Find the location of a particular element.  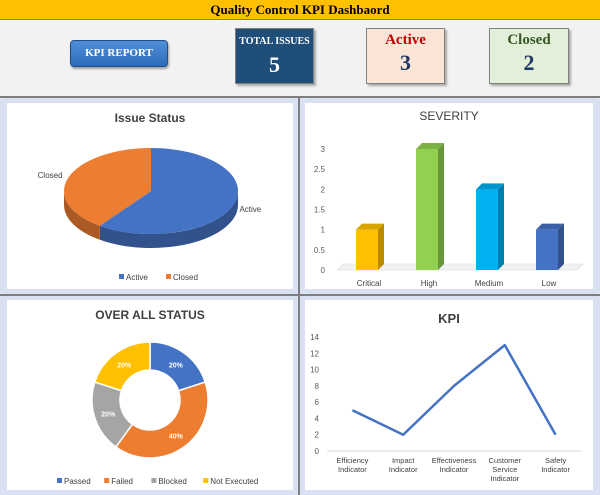

donut-slice-failed is located at coordinates (161, 420).